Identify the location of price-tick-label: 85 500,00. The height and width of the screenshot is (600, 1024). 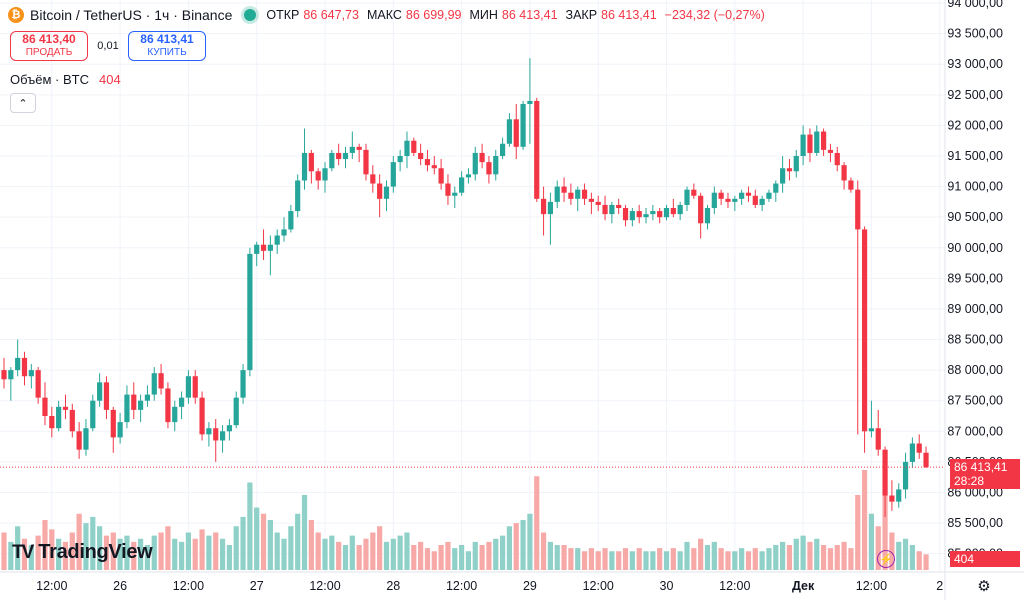
(975, 523).